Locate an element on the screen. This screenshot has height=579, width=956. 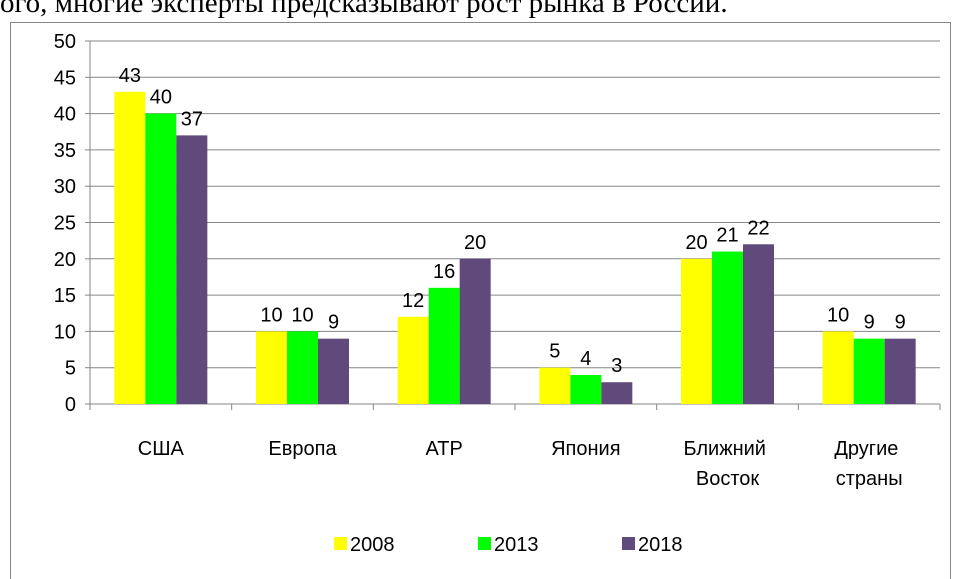
data-label: 4 is located at coordinates (585, 359).